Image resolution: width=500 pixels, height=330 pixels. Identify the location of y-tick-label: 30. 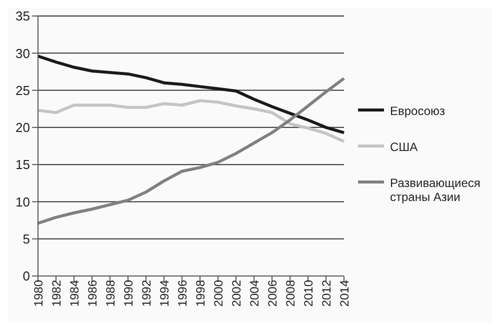
(23, 53).